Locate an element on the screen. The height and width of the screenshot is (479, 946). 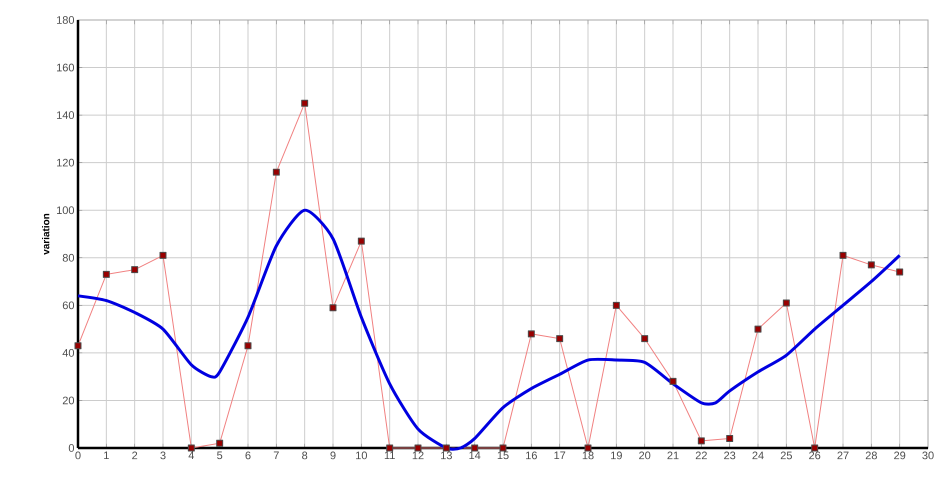
x-tick-label: 9 is located at coordinates (333, 456).